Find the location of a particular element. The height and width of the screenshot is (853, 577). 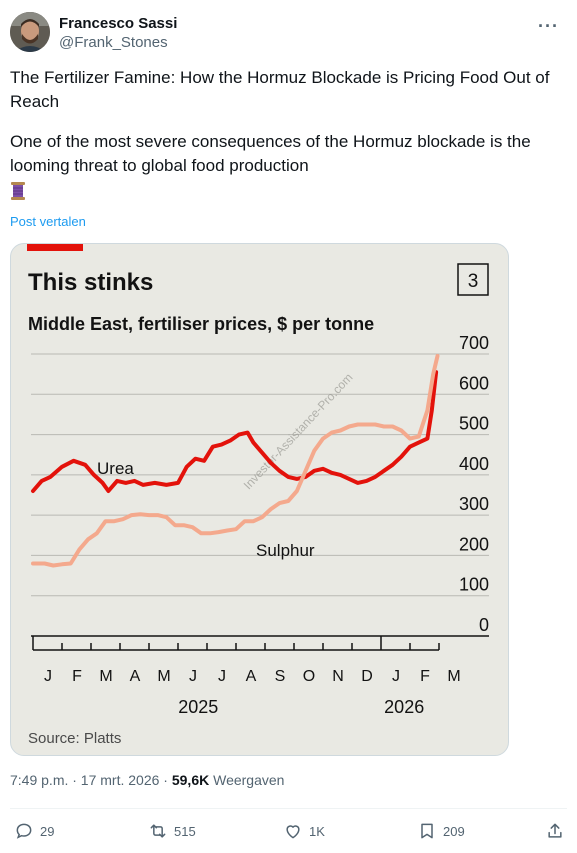

y-tick-label: 300 is located at coordinates (474, 504).